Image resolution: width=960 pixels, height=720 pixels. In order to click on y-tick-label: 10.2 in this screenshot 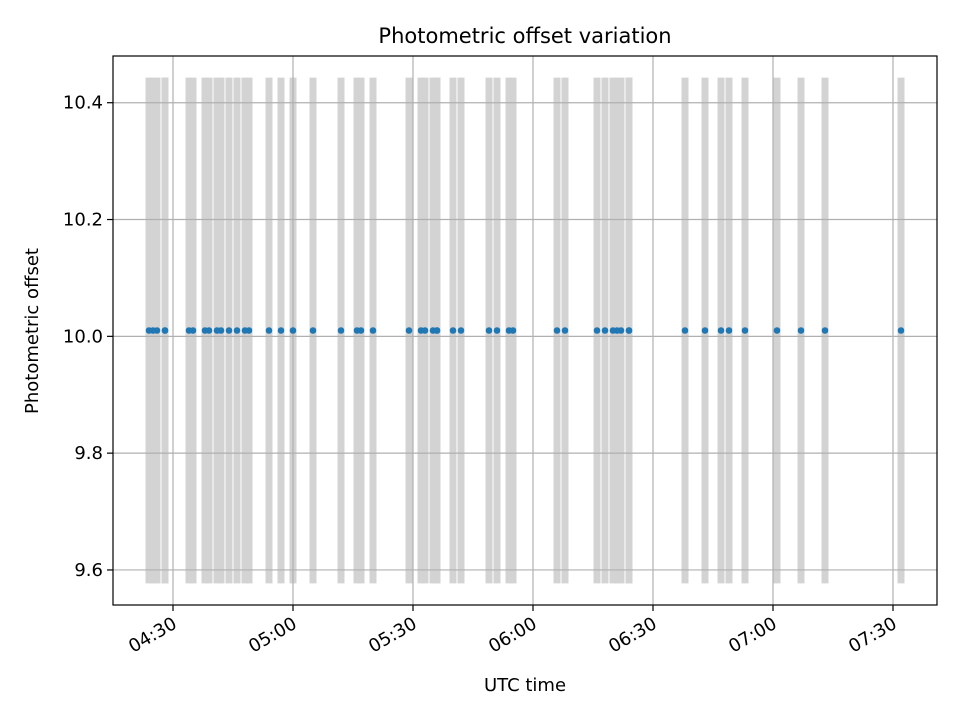, I will do `click(83, 220)`.